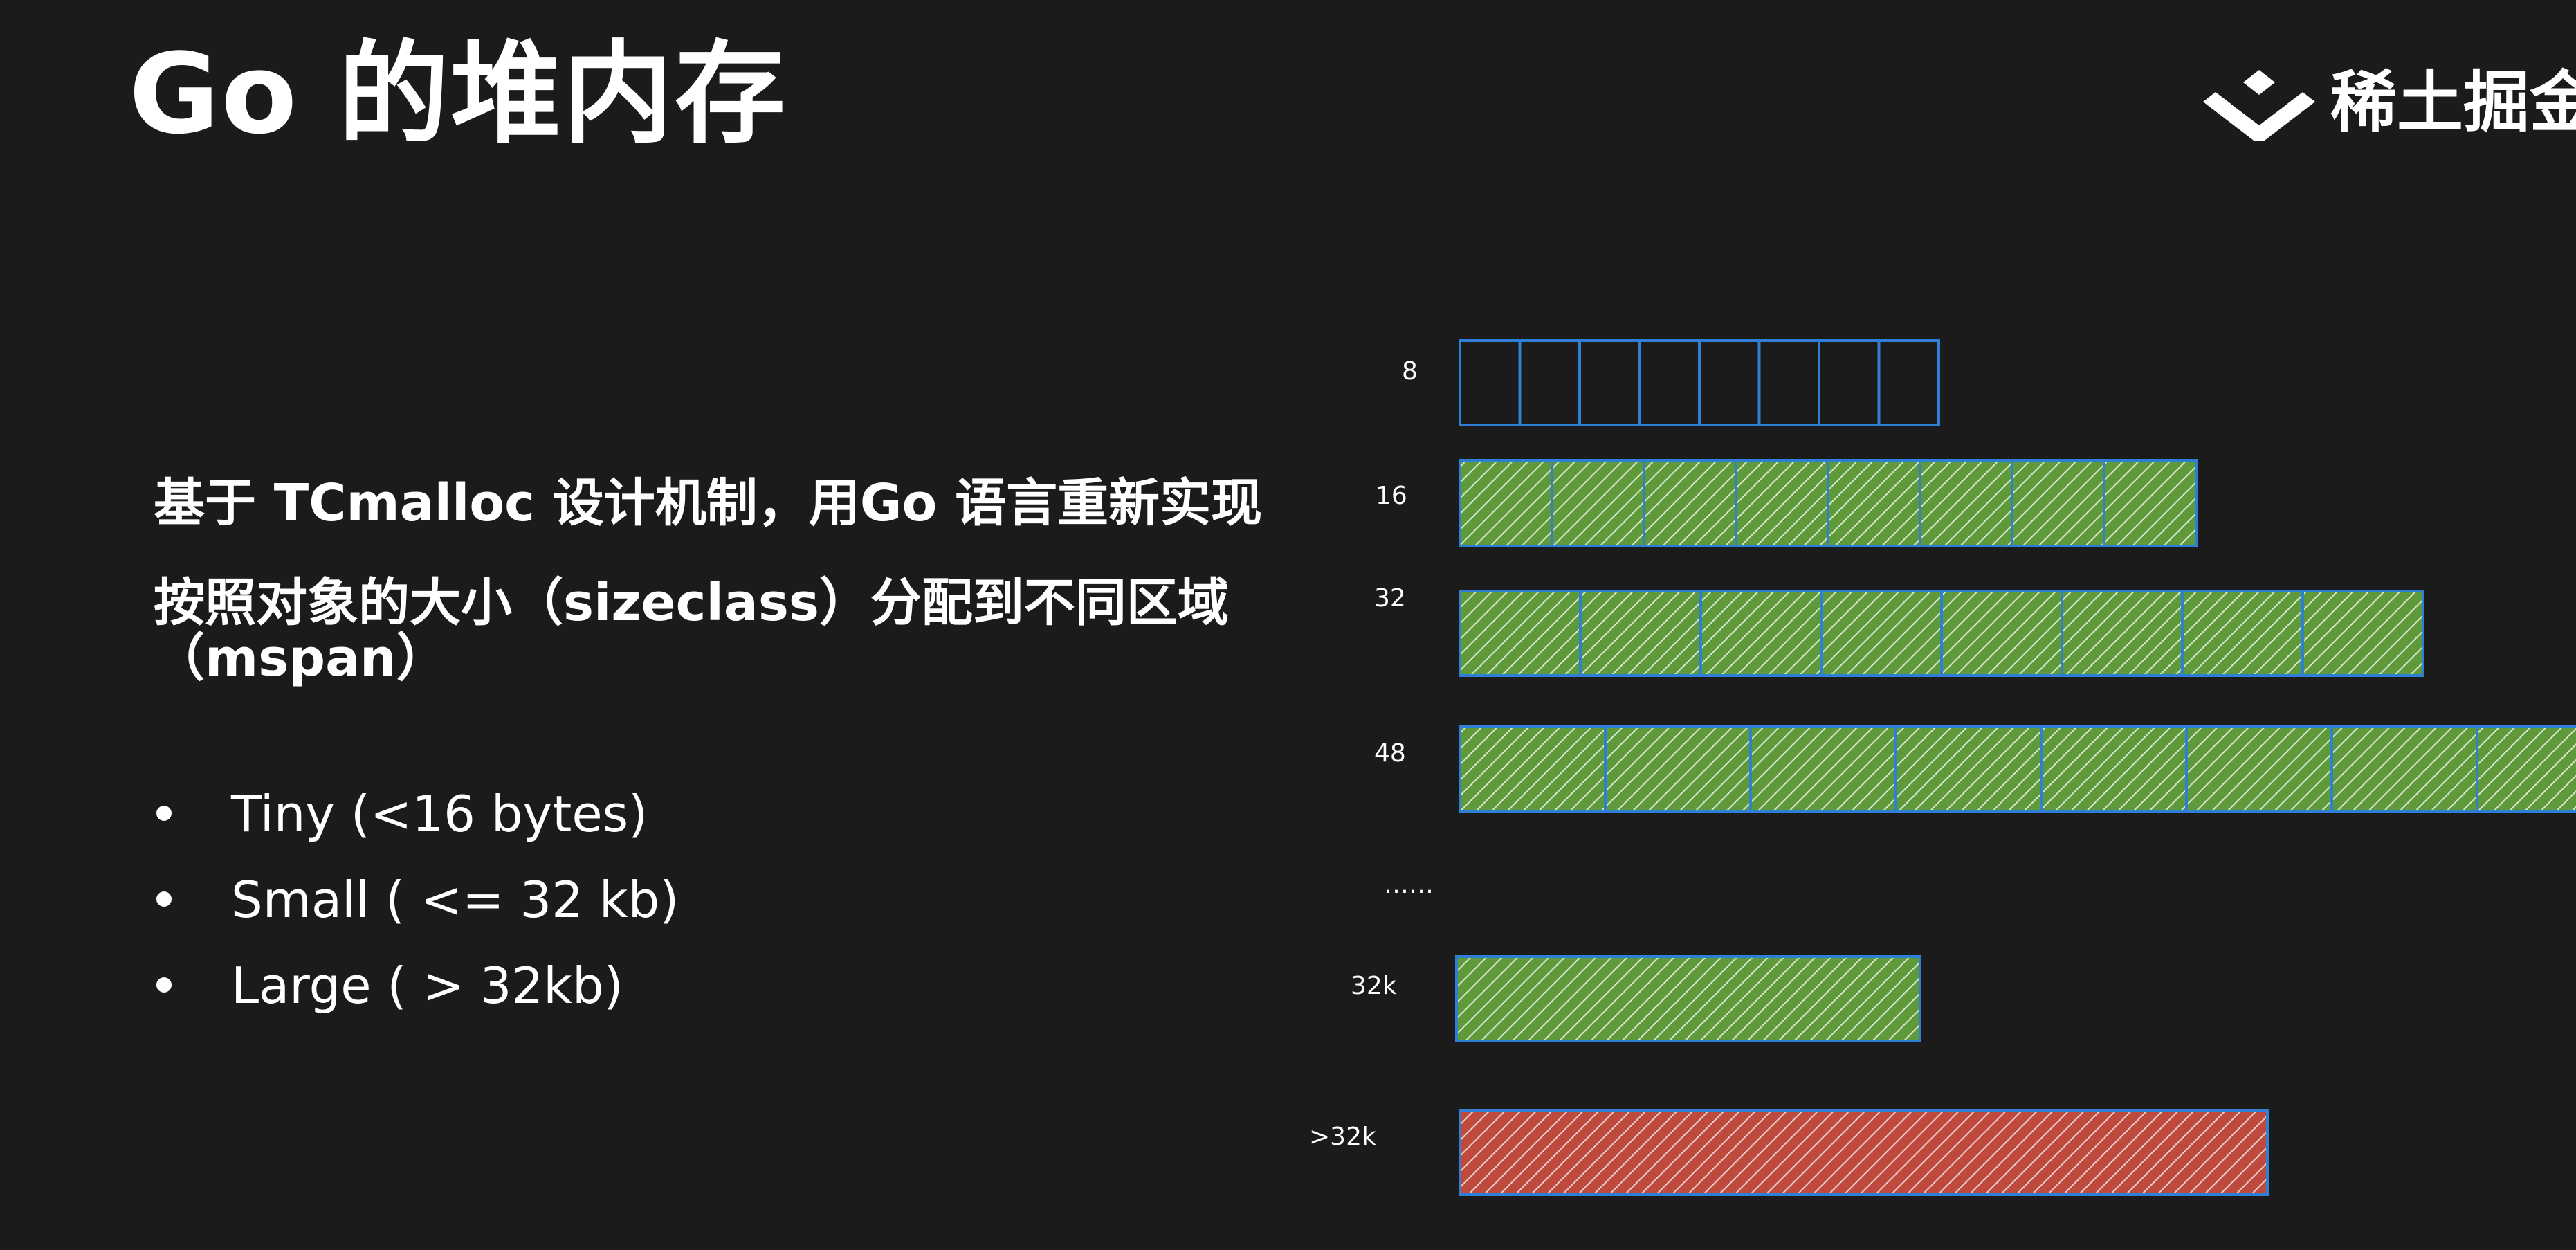 The height and width of the screenshot is (1250, 2576). I want to click on brand-name: 稀土掘金, so click(2453, 102).